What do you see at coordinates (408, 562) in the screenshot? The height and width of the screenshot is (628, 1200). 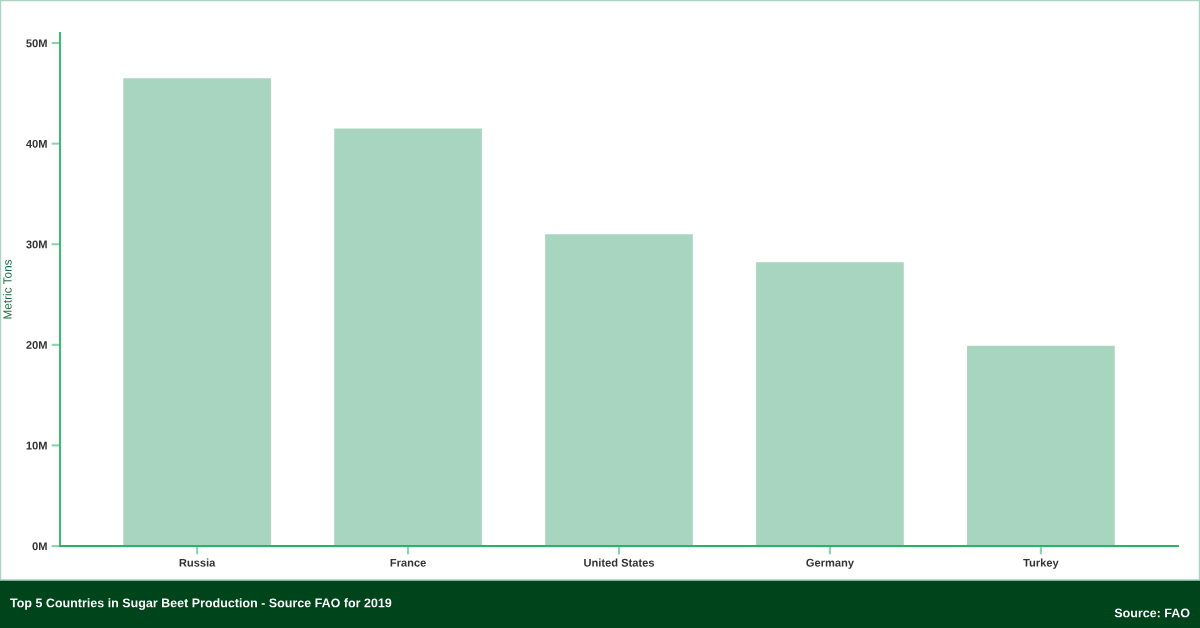 I see `x-tick-label: France` at bounding box center [408, 562].